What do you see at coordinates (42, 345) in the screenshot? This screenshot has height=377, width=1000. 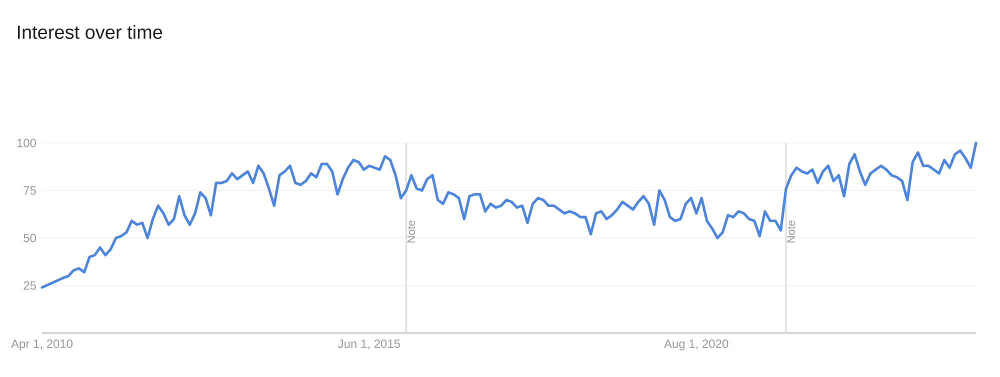 I see `x-tick-label: Apr 1, 2010` at bounding box center [42, 345].